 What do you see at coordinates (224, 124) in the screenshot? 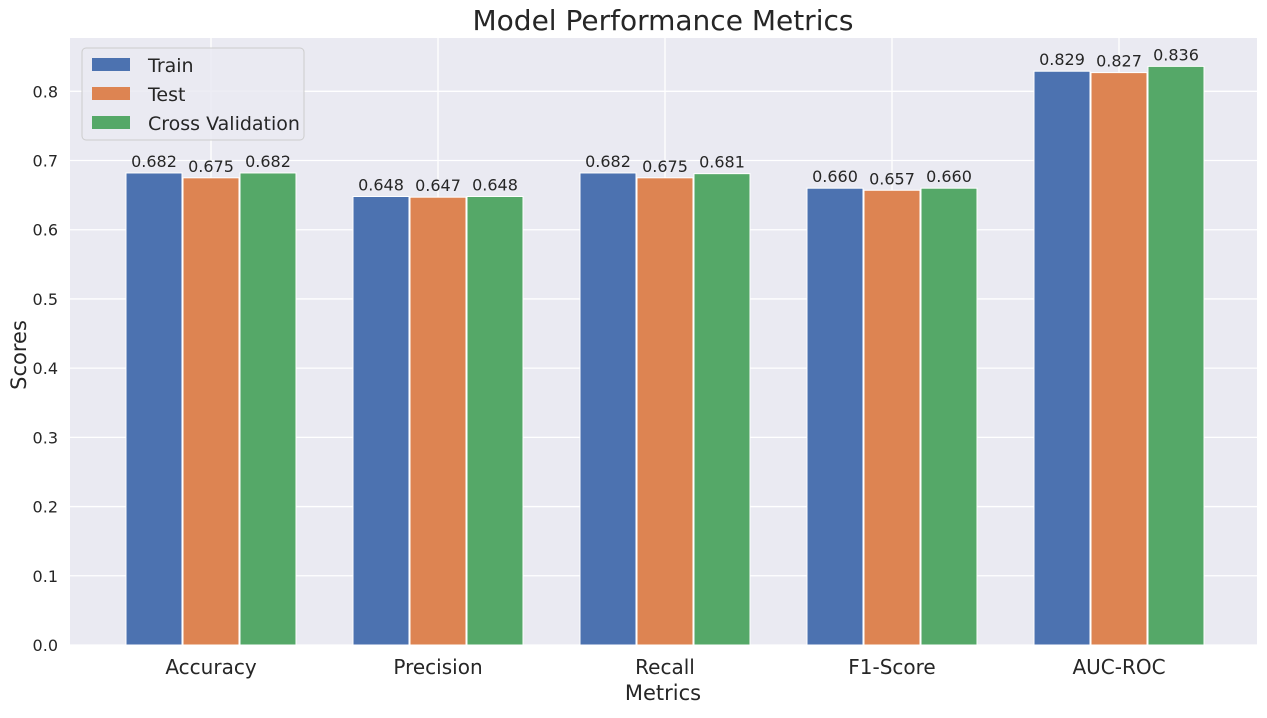
I see `legend-label-cross-validation: Cross Validation` at bounding box center [224, 124].